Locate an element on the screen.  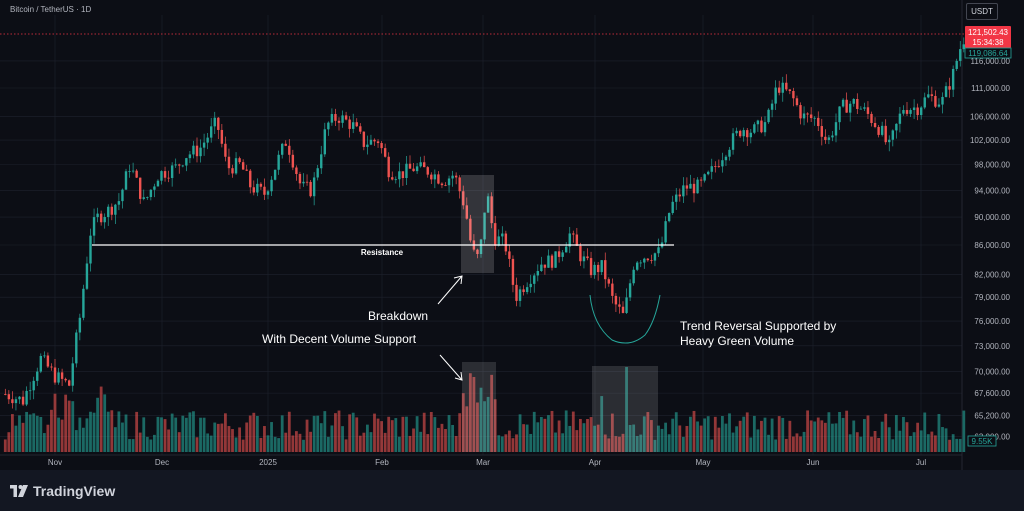
price-tick-label: 102,000.00 is located at coordinates (990, 140).